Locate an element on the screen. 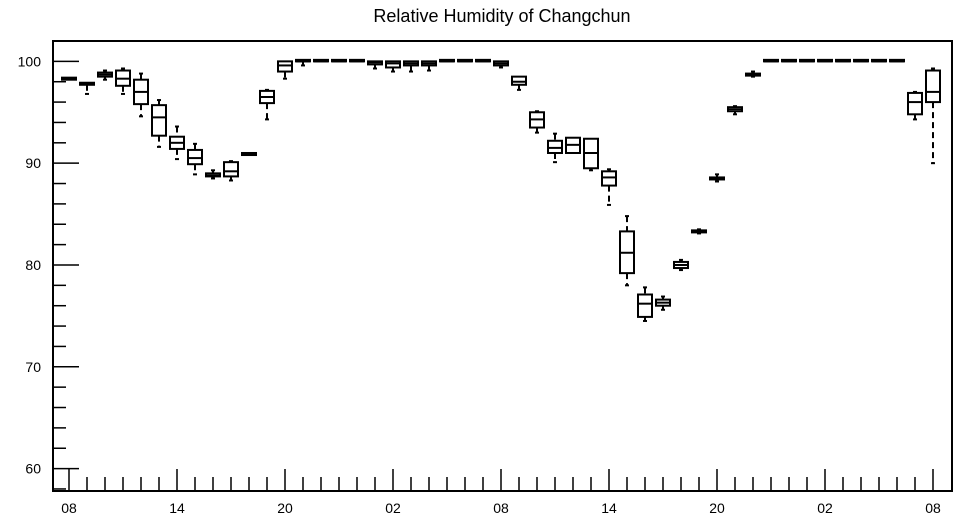 Image resolution: width=957 pixels, height=520 pixels. y-tick-label: 100 is located at coordinates (30, 61).